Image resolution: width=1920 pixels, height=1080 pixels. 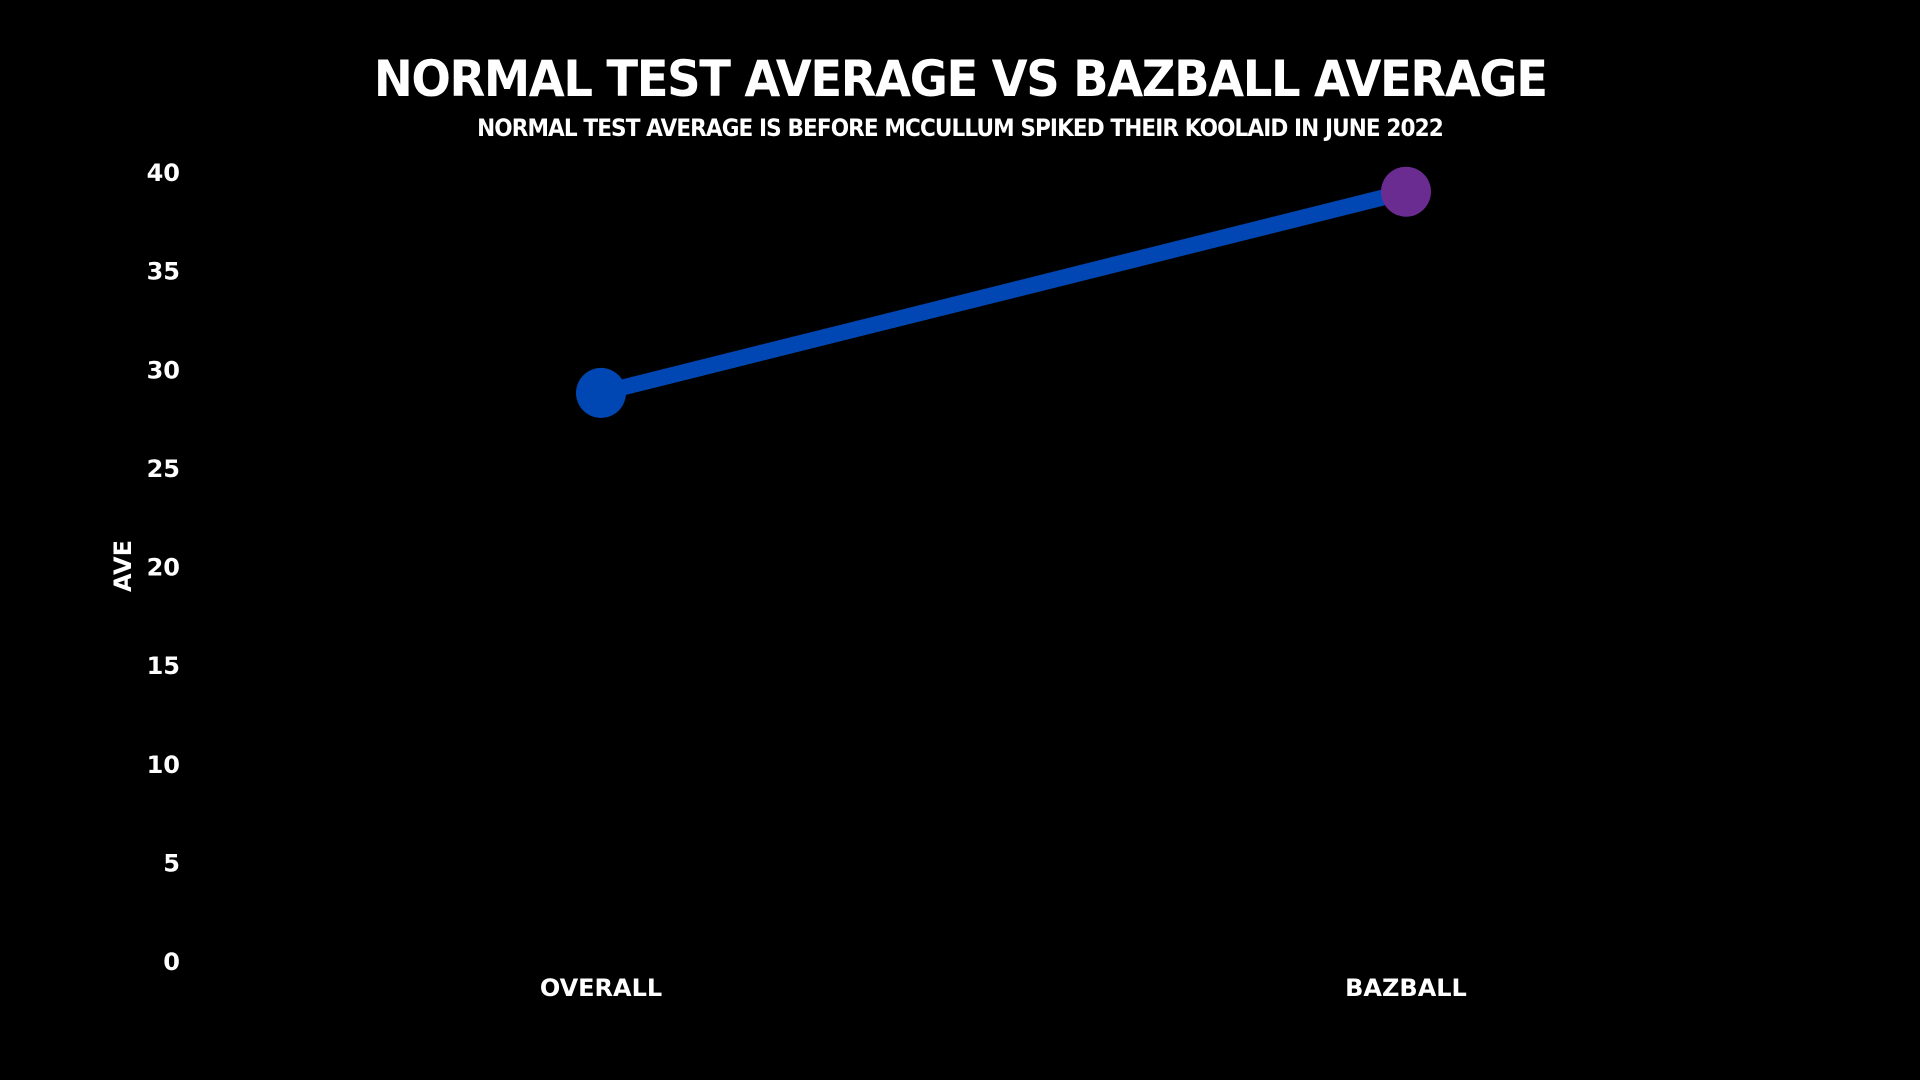 I want to click on y-axis-ticks: 0 5 10 15 20 25 30 35 40, so click(x=163, y=567).